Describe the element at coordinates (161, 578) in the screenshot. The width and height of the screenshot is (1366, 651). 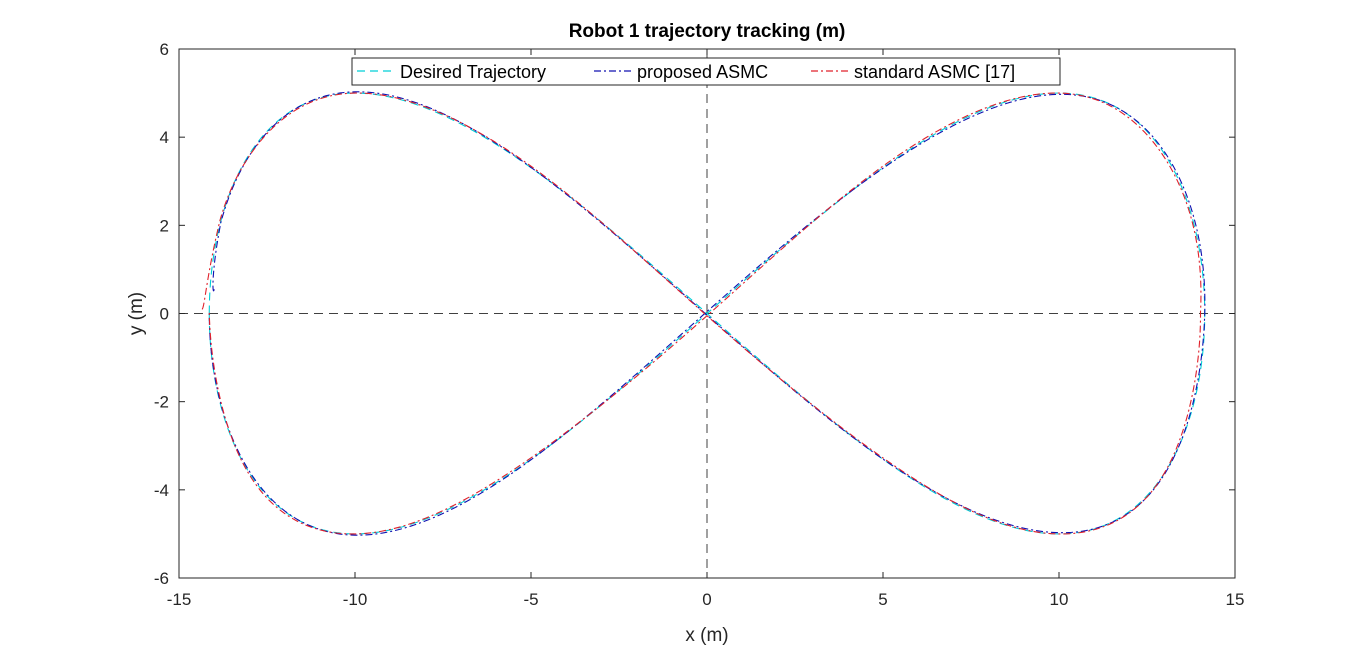
I see `y-tick-label: -6` at that location.